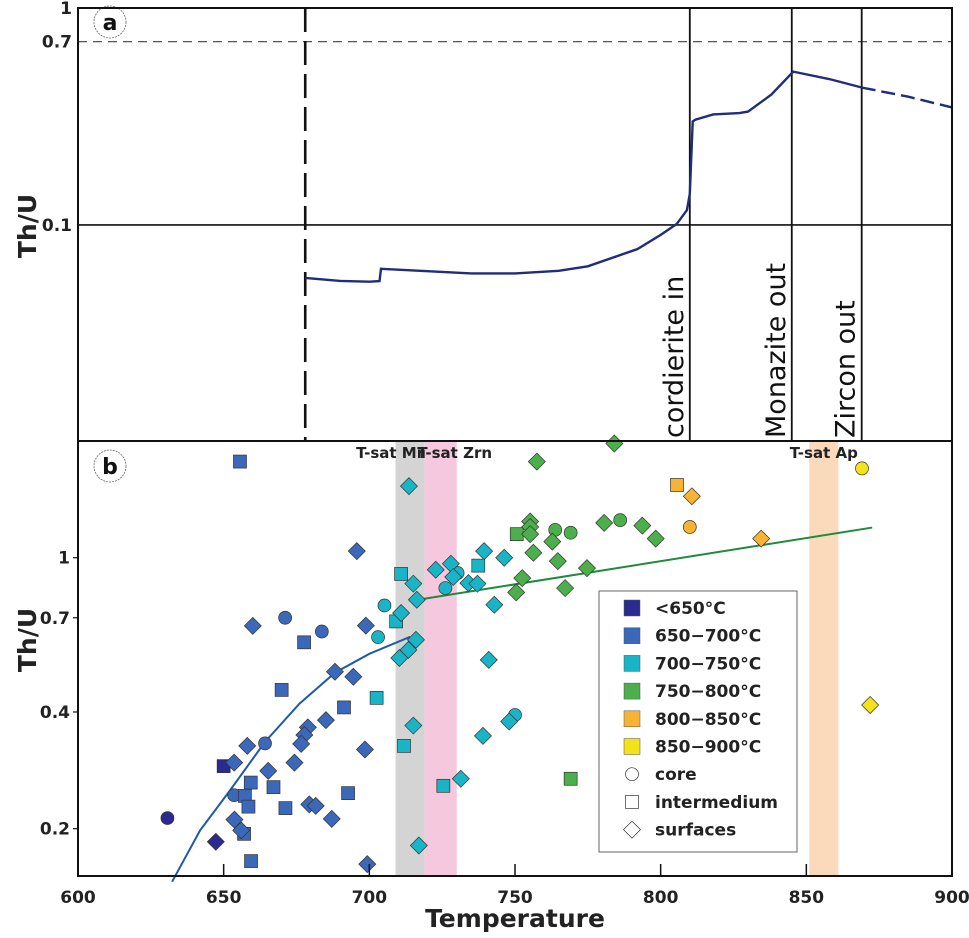  What do you see at coordinates (632, 774) in the screenshot?
I see `legend-shape-circle` at bounding box center [632, 774].